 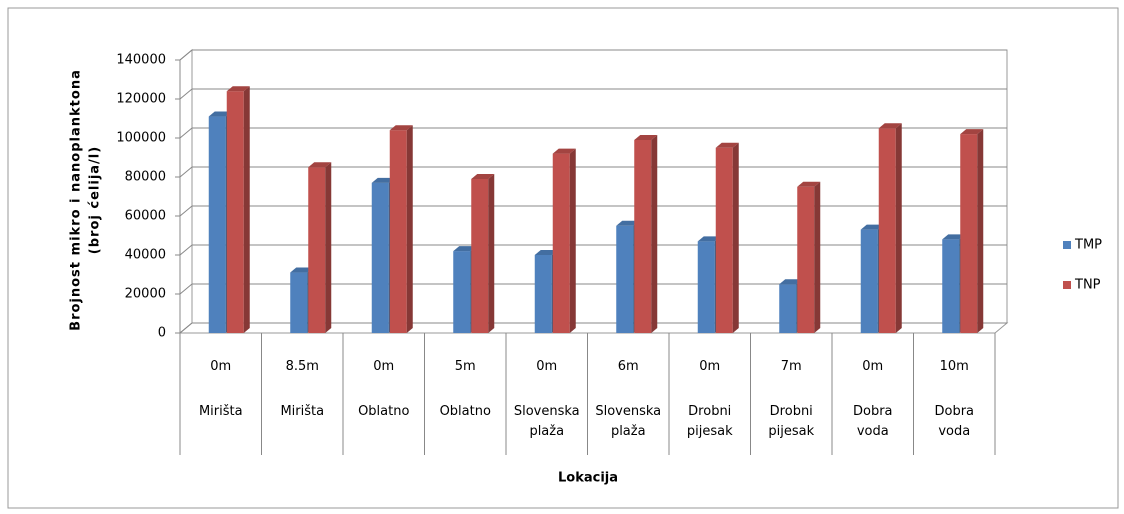 I want to click on y-tick-label: 120000, so click(x=141, y=99).